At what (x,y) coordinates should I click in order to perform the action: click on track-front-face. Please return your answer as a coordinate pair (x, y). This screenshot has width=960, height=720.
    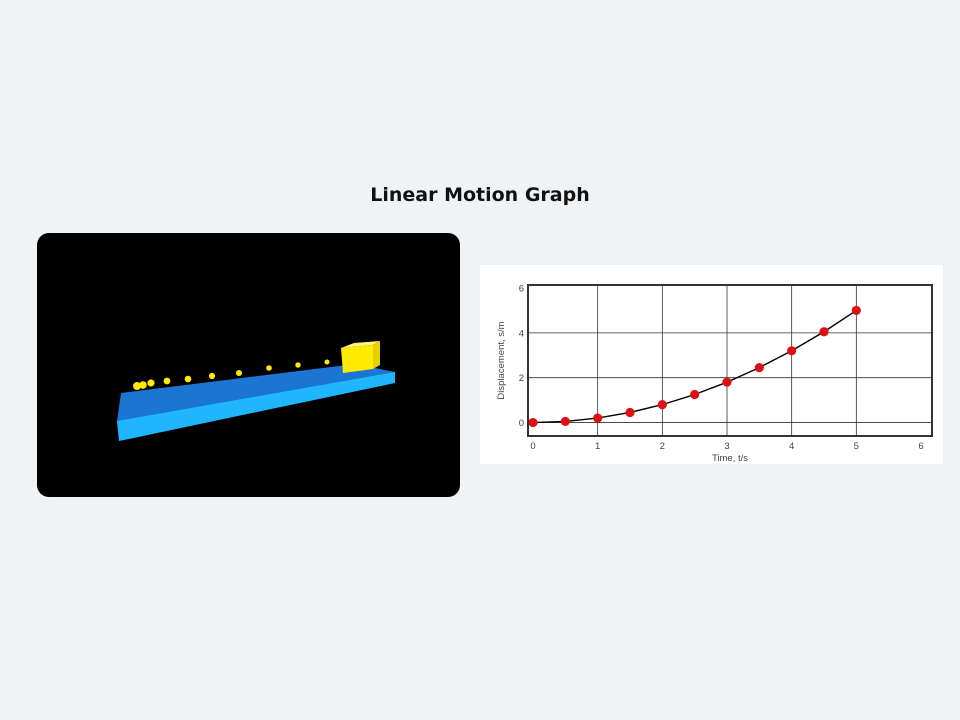
    Looking at the image, I should click on (256, 406).